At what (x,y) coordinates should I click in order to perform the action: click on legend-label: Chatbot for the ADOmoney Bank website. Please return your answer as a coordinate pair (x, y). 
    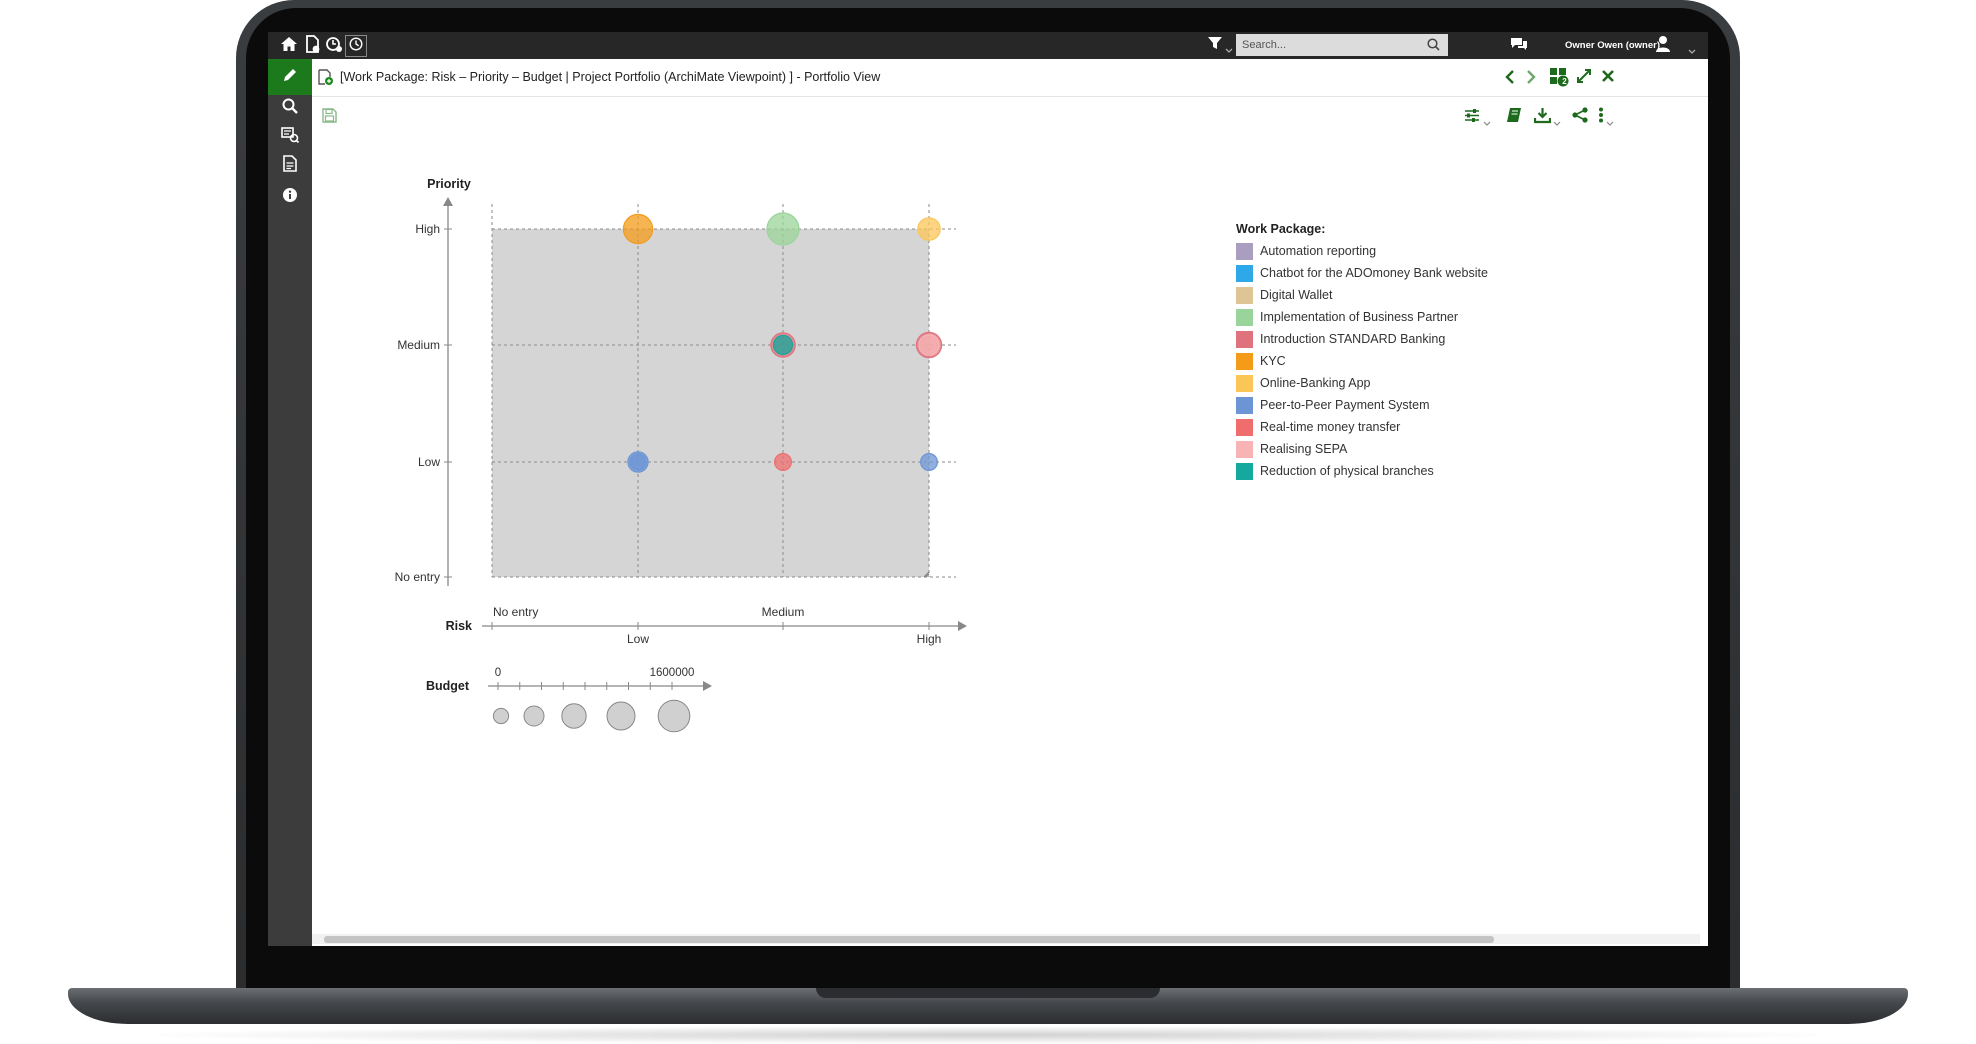
    Looking at the image, I should click on (1374, 273).